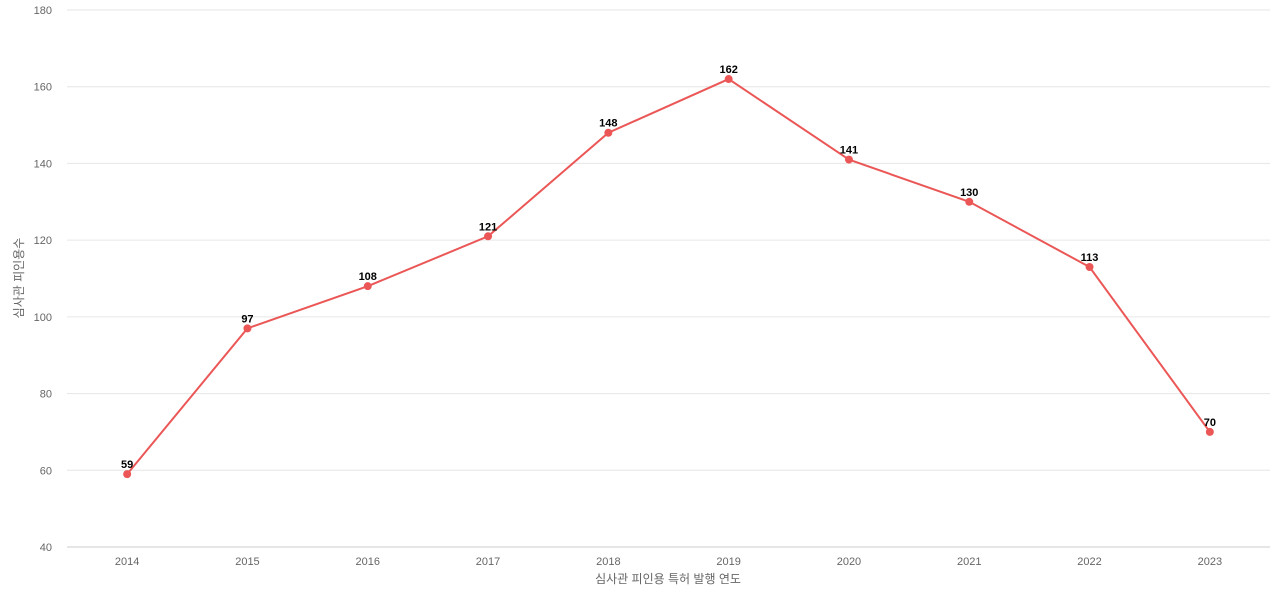 The image size is (1280, 600). What do you see at coordinates (728, 562) in the screenshot?
I see `x-tick-label: 2019` at bounding box center [728, 562].